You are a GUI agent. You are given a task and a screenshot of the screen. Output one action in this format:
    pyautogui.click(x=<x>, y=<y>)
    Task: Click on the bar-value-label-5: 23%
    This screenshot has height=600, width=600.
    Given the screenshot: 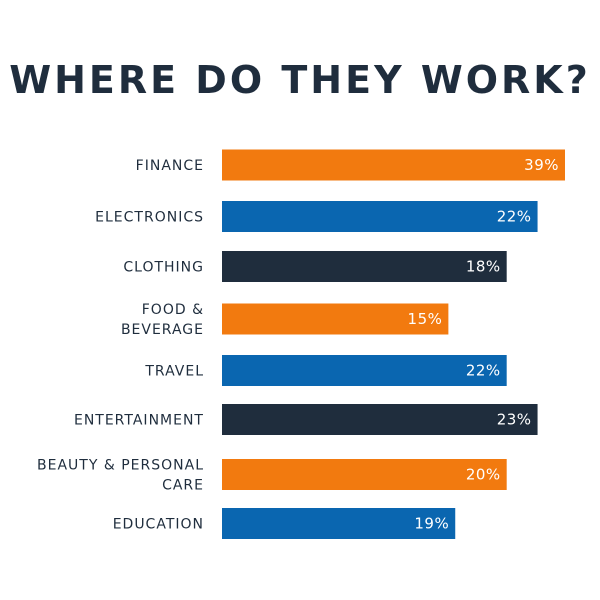 What is the action you would take?
    pyautogui.click(x=514, y=420)
    